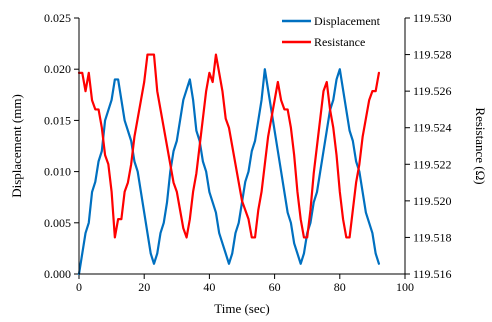  I want to click on legend-label-displacement: Displacement, so click(347, 21).